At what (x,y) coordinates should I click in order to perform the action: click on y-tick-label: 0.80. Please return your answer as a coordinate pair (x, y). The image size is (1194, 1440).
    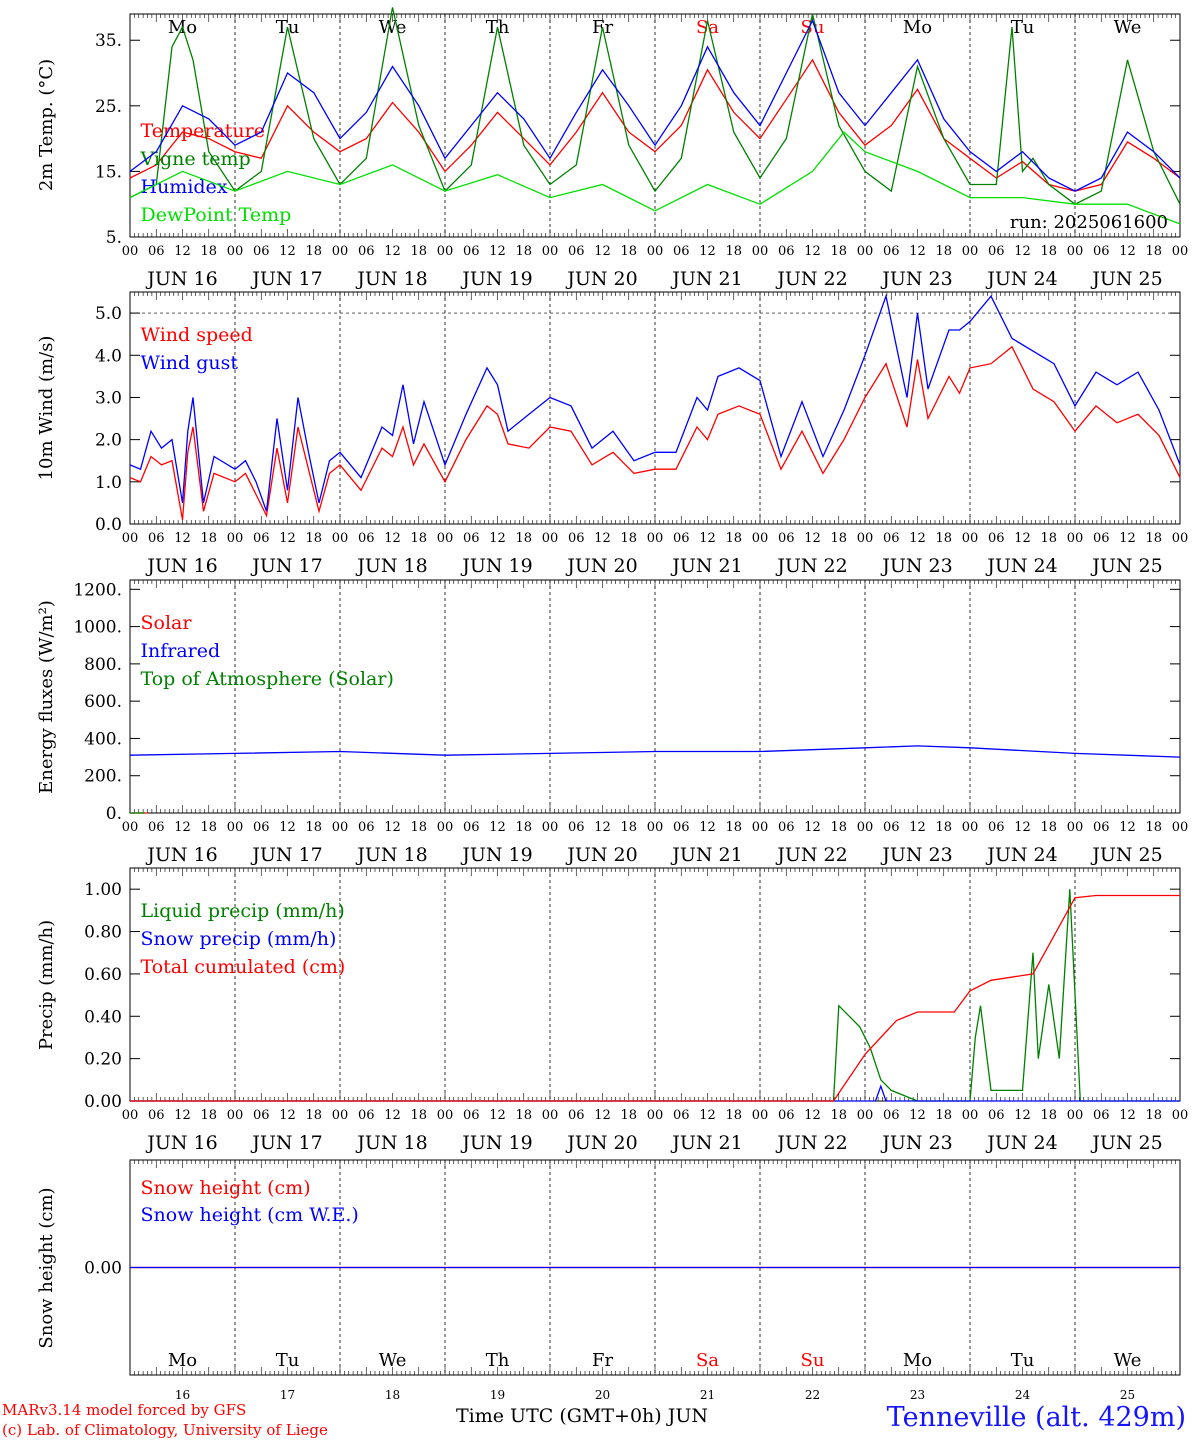
    Looking at the image, I should click on (103, 933).